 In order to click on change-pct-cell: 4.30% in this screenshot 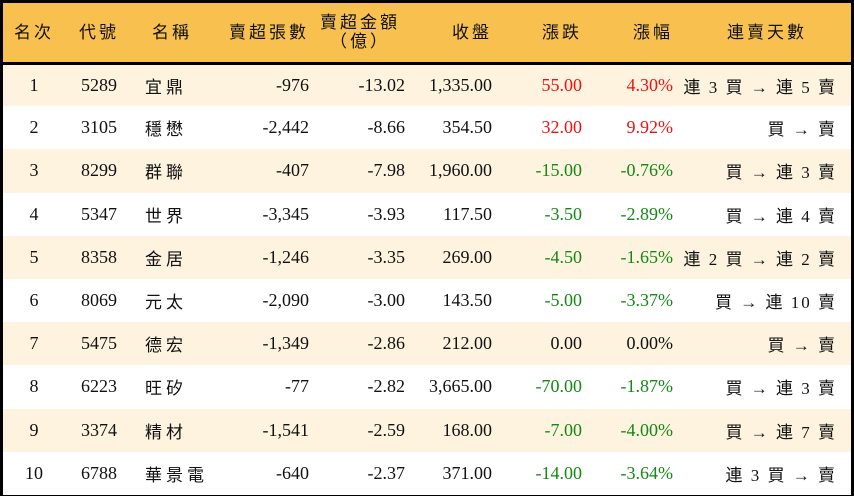, I will do `click(650, 84)`.